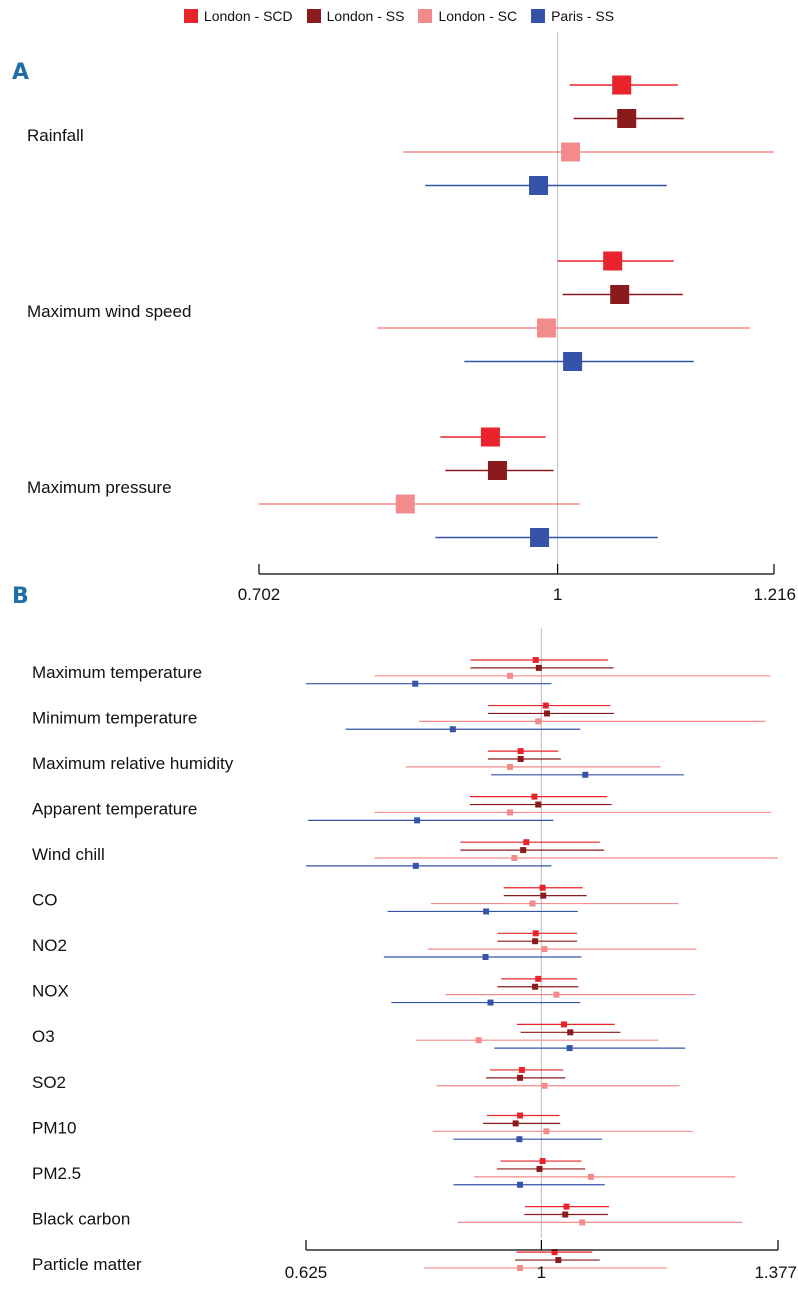 The width and height of the screenshot is (798, 1297). Describe the element at coordinates (452, 729) in the screenshot. I see `panel-b-minimum-temperature-paris-ss-estimate` at that location.